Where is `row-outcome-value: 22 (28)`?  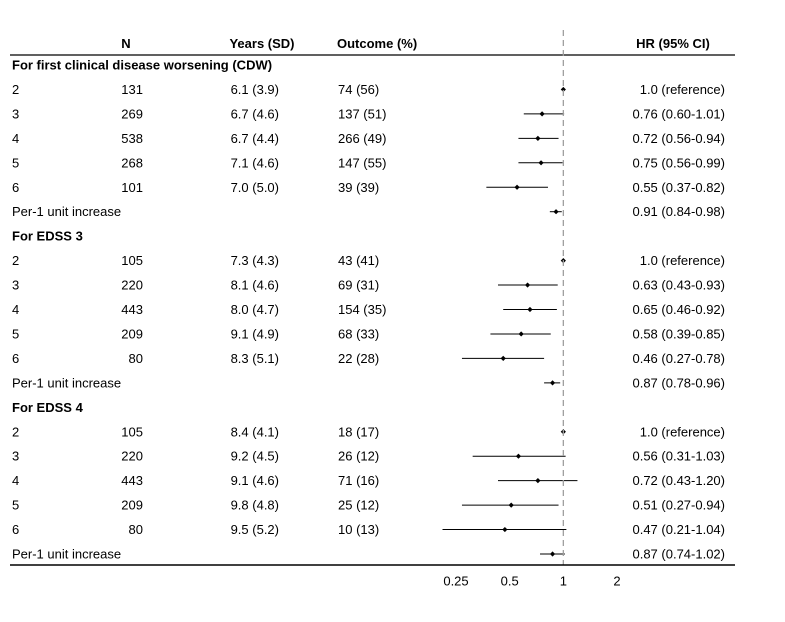
row-outcome-value: 22 (28) is located at coordinates (358, 358).